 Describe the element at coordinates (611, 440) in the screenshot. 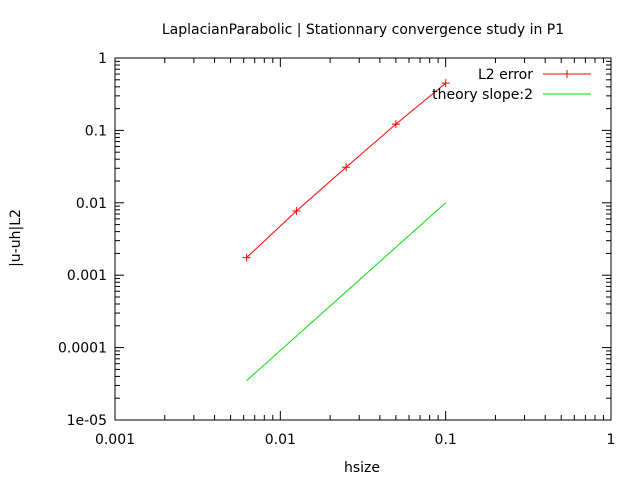

I see `x-tick-label: 1` at that location.